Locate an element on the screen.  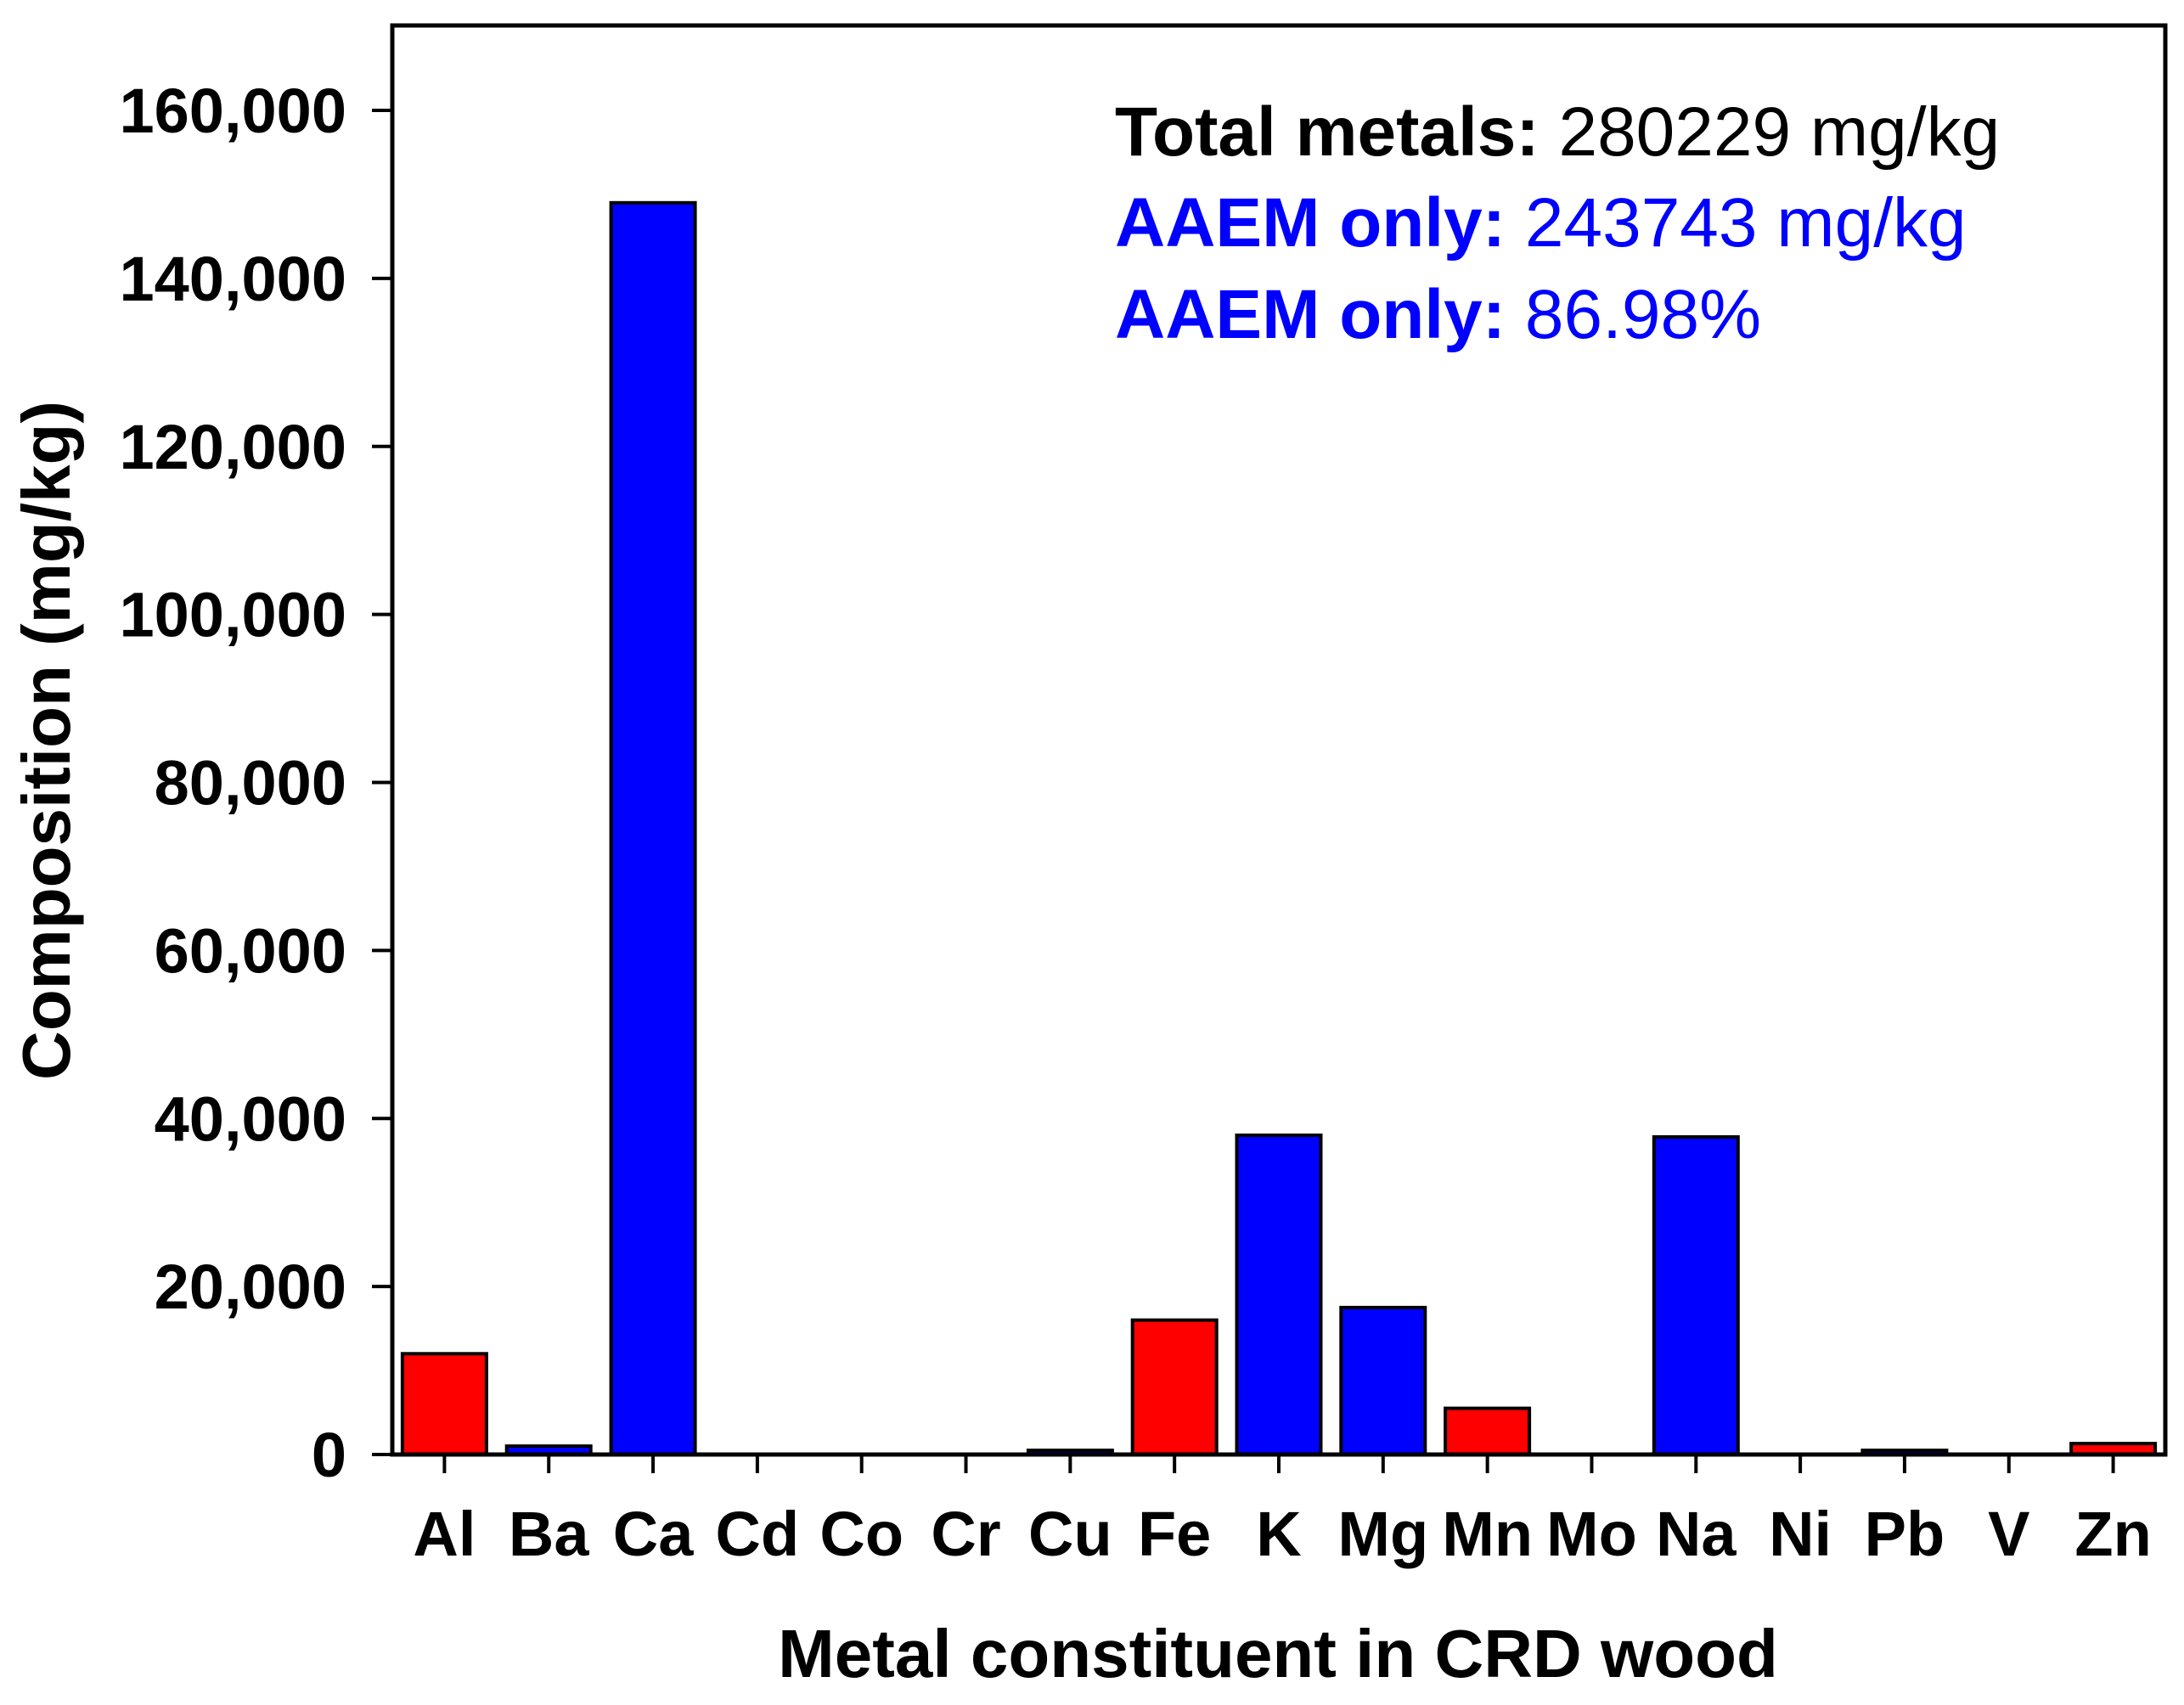
bar-mg is located at coordinates (1383, 1381).